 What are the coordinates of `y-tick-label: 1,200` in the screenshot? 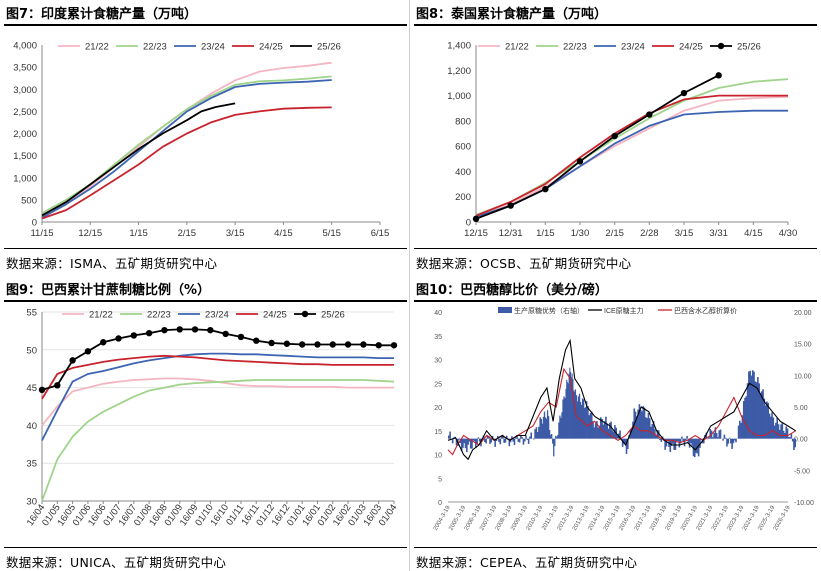 It's located at (459, 71).